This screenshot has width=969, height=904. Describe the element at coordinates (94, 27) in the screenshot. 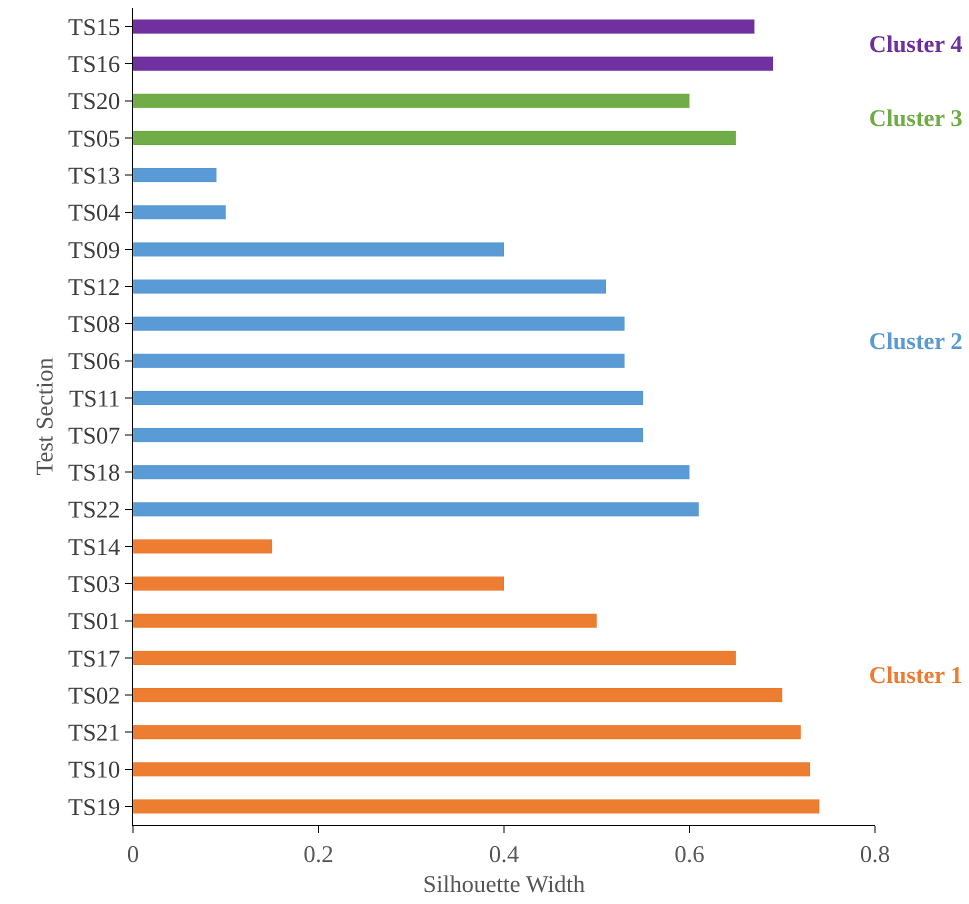

I see `y-tick-label: TS15` at that location.